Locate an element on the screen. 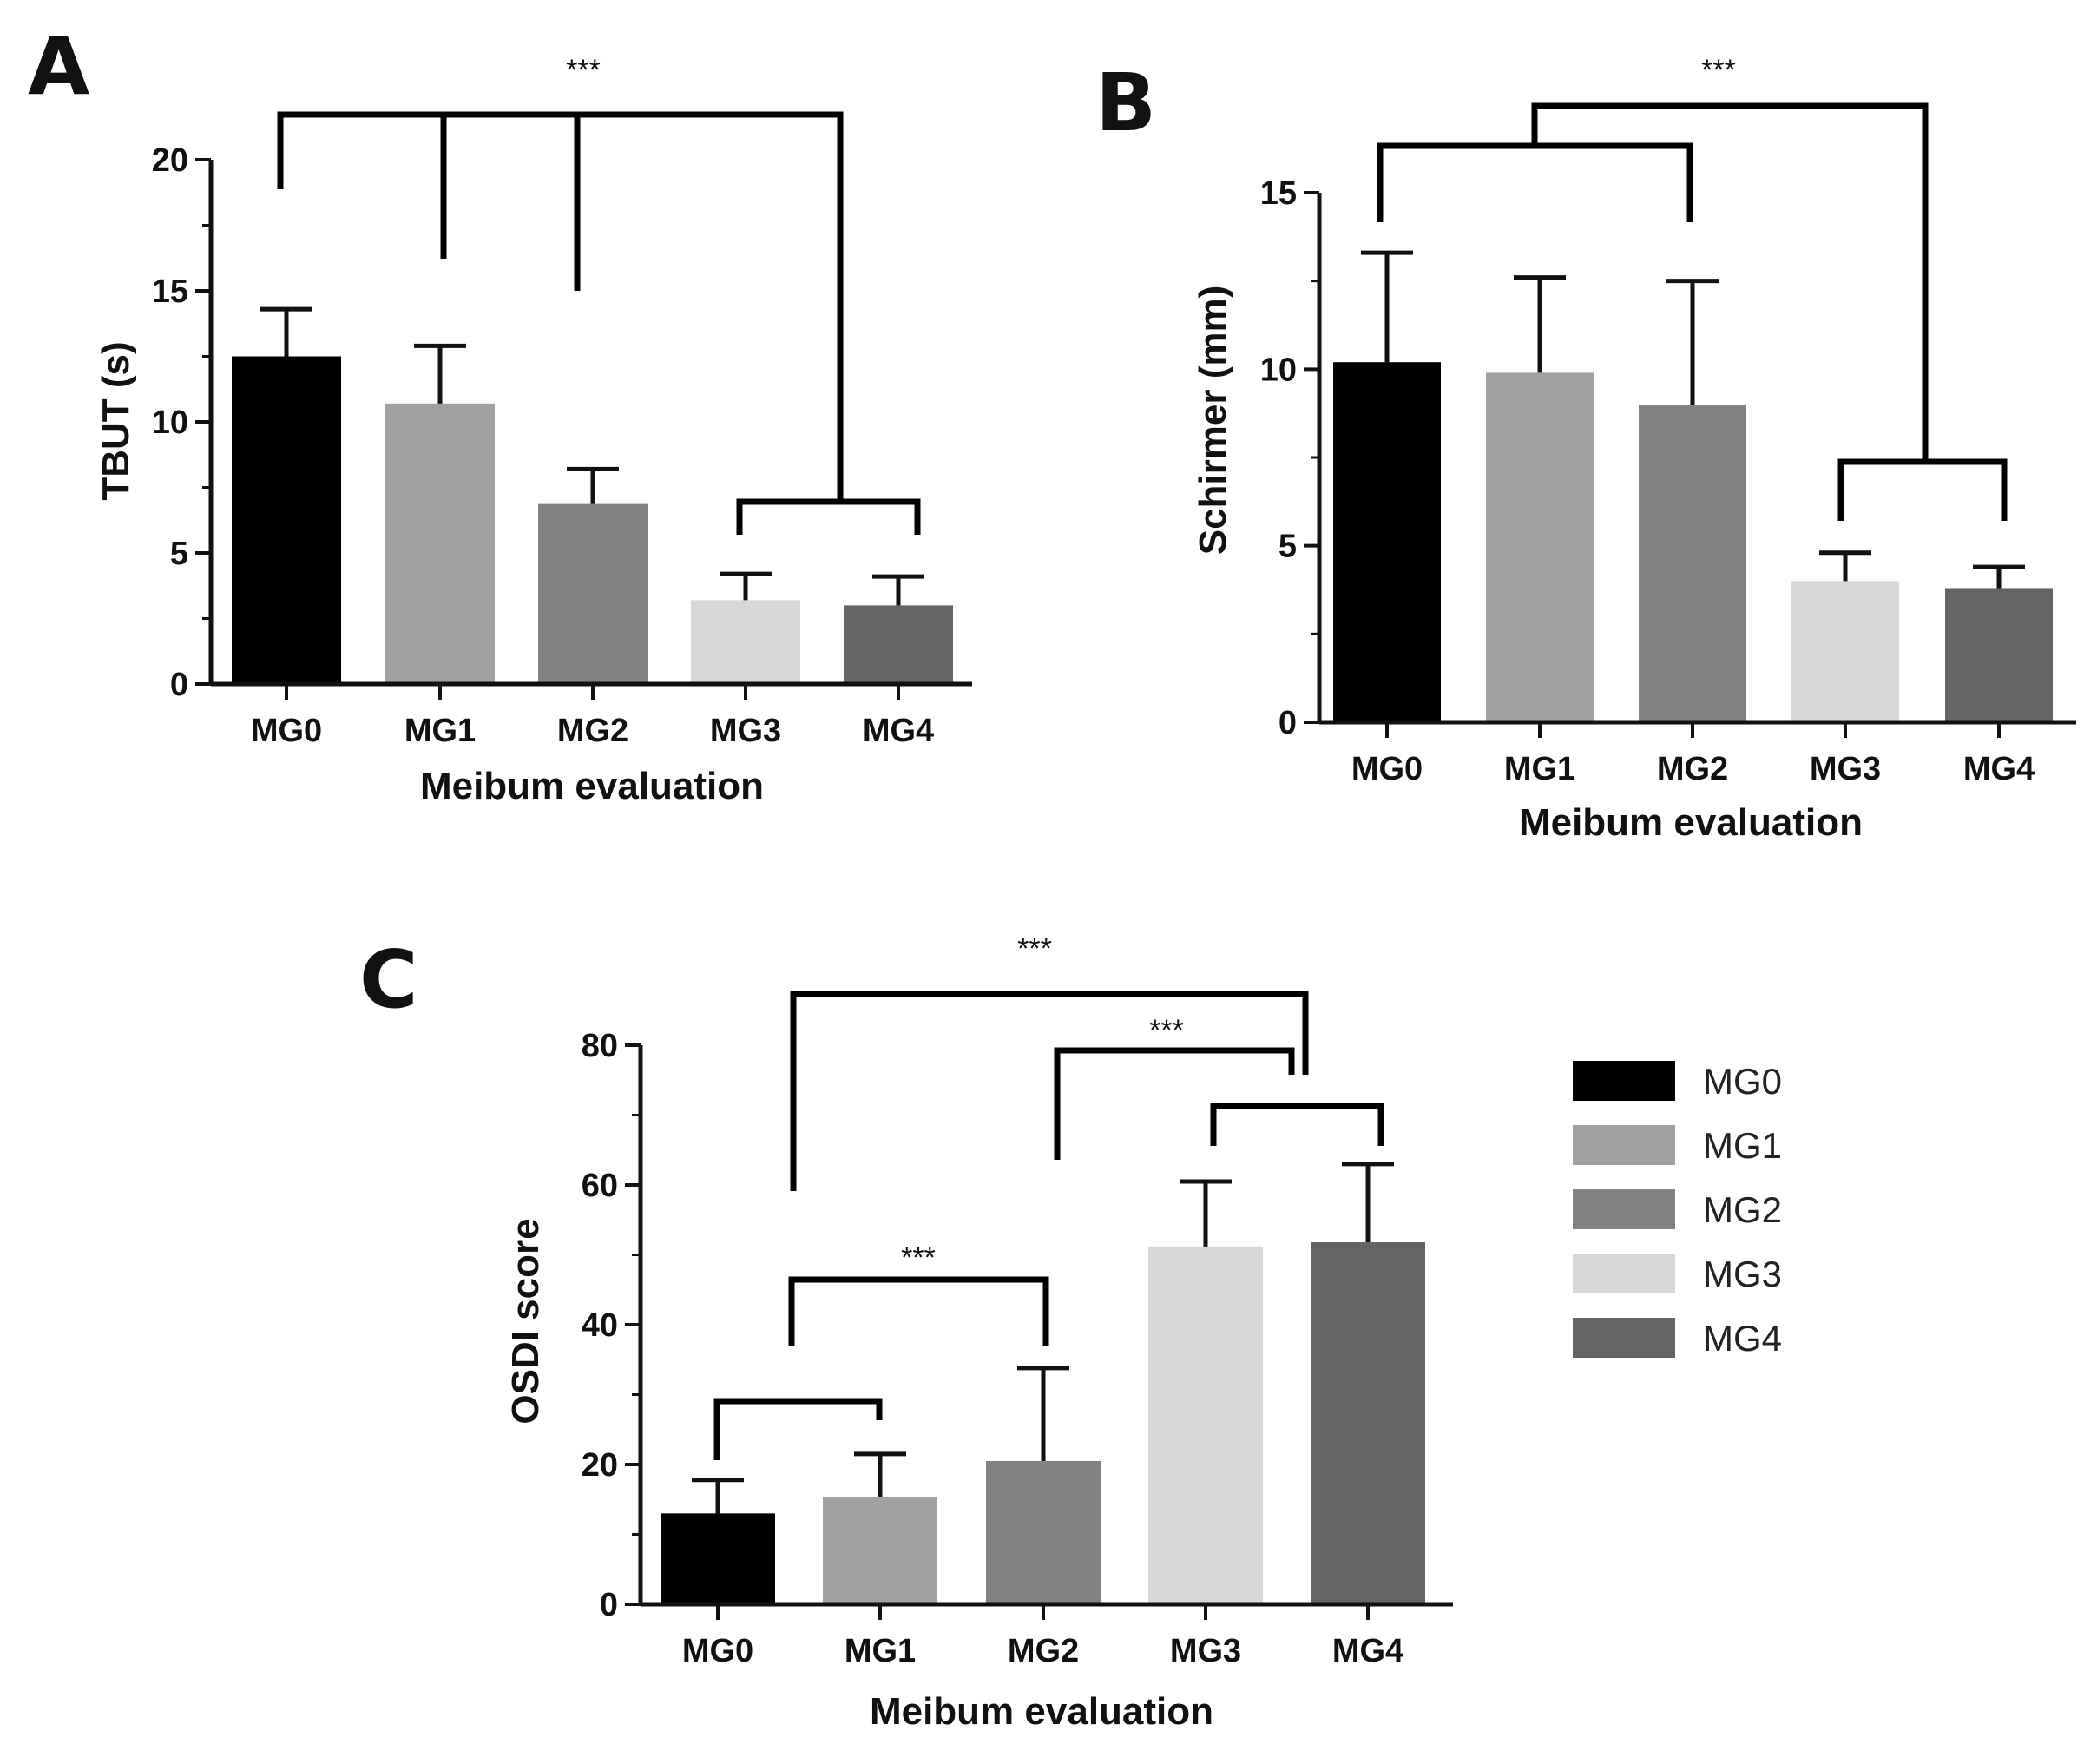 The height and width of the screenshot is (1764, 2097). panel-b-error-bar-mg4 is located at coordinates (1999, 577).